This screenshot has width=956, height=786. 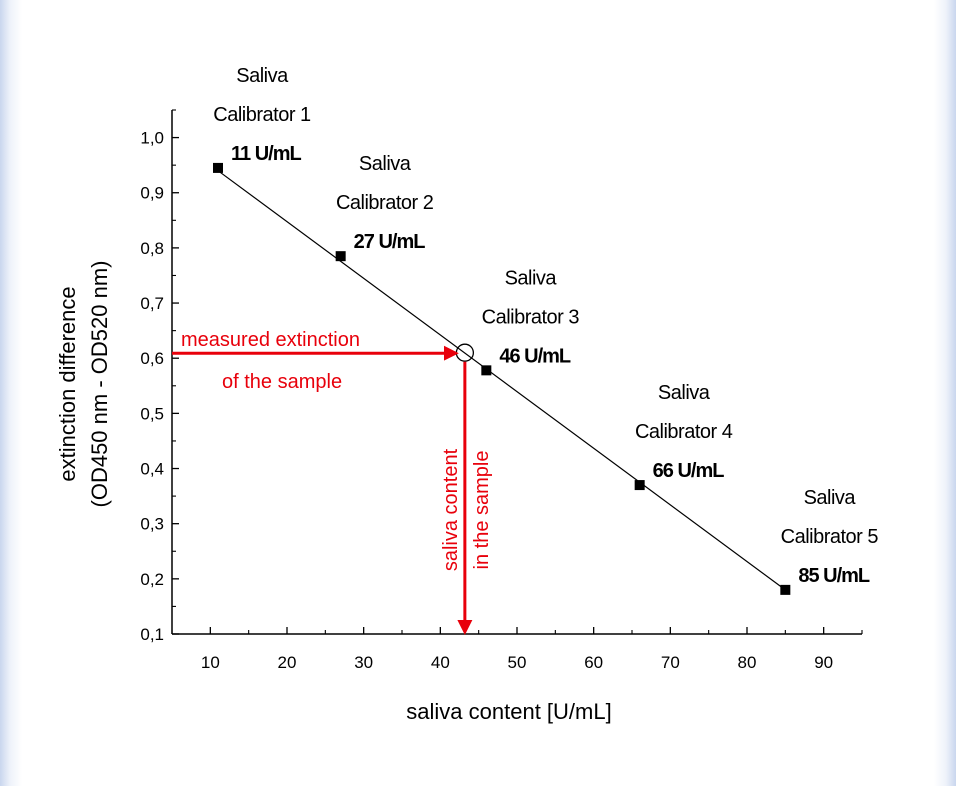 I want to click on x-tick-label: 20, so click(x=287, y=662).